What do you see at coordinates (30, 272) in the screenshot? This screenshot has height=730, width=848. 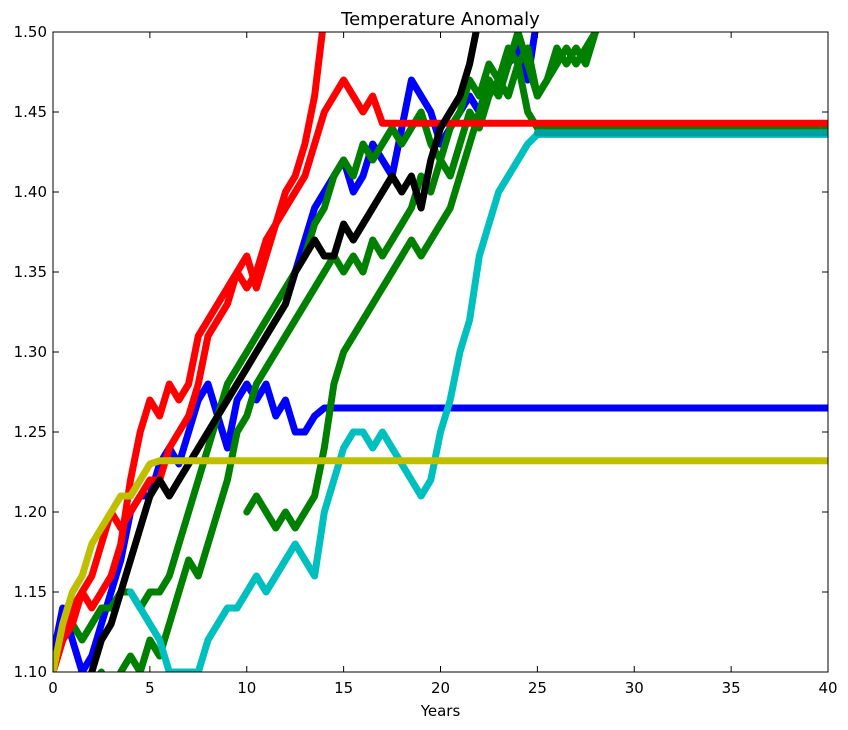 I see `y-tick-label: 1.35` at bounding box center [30, 272].